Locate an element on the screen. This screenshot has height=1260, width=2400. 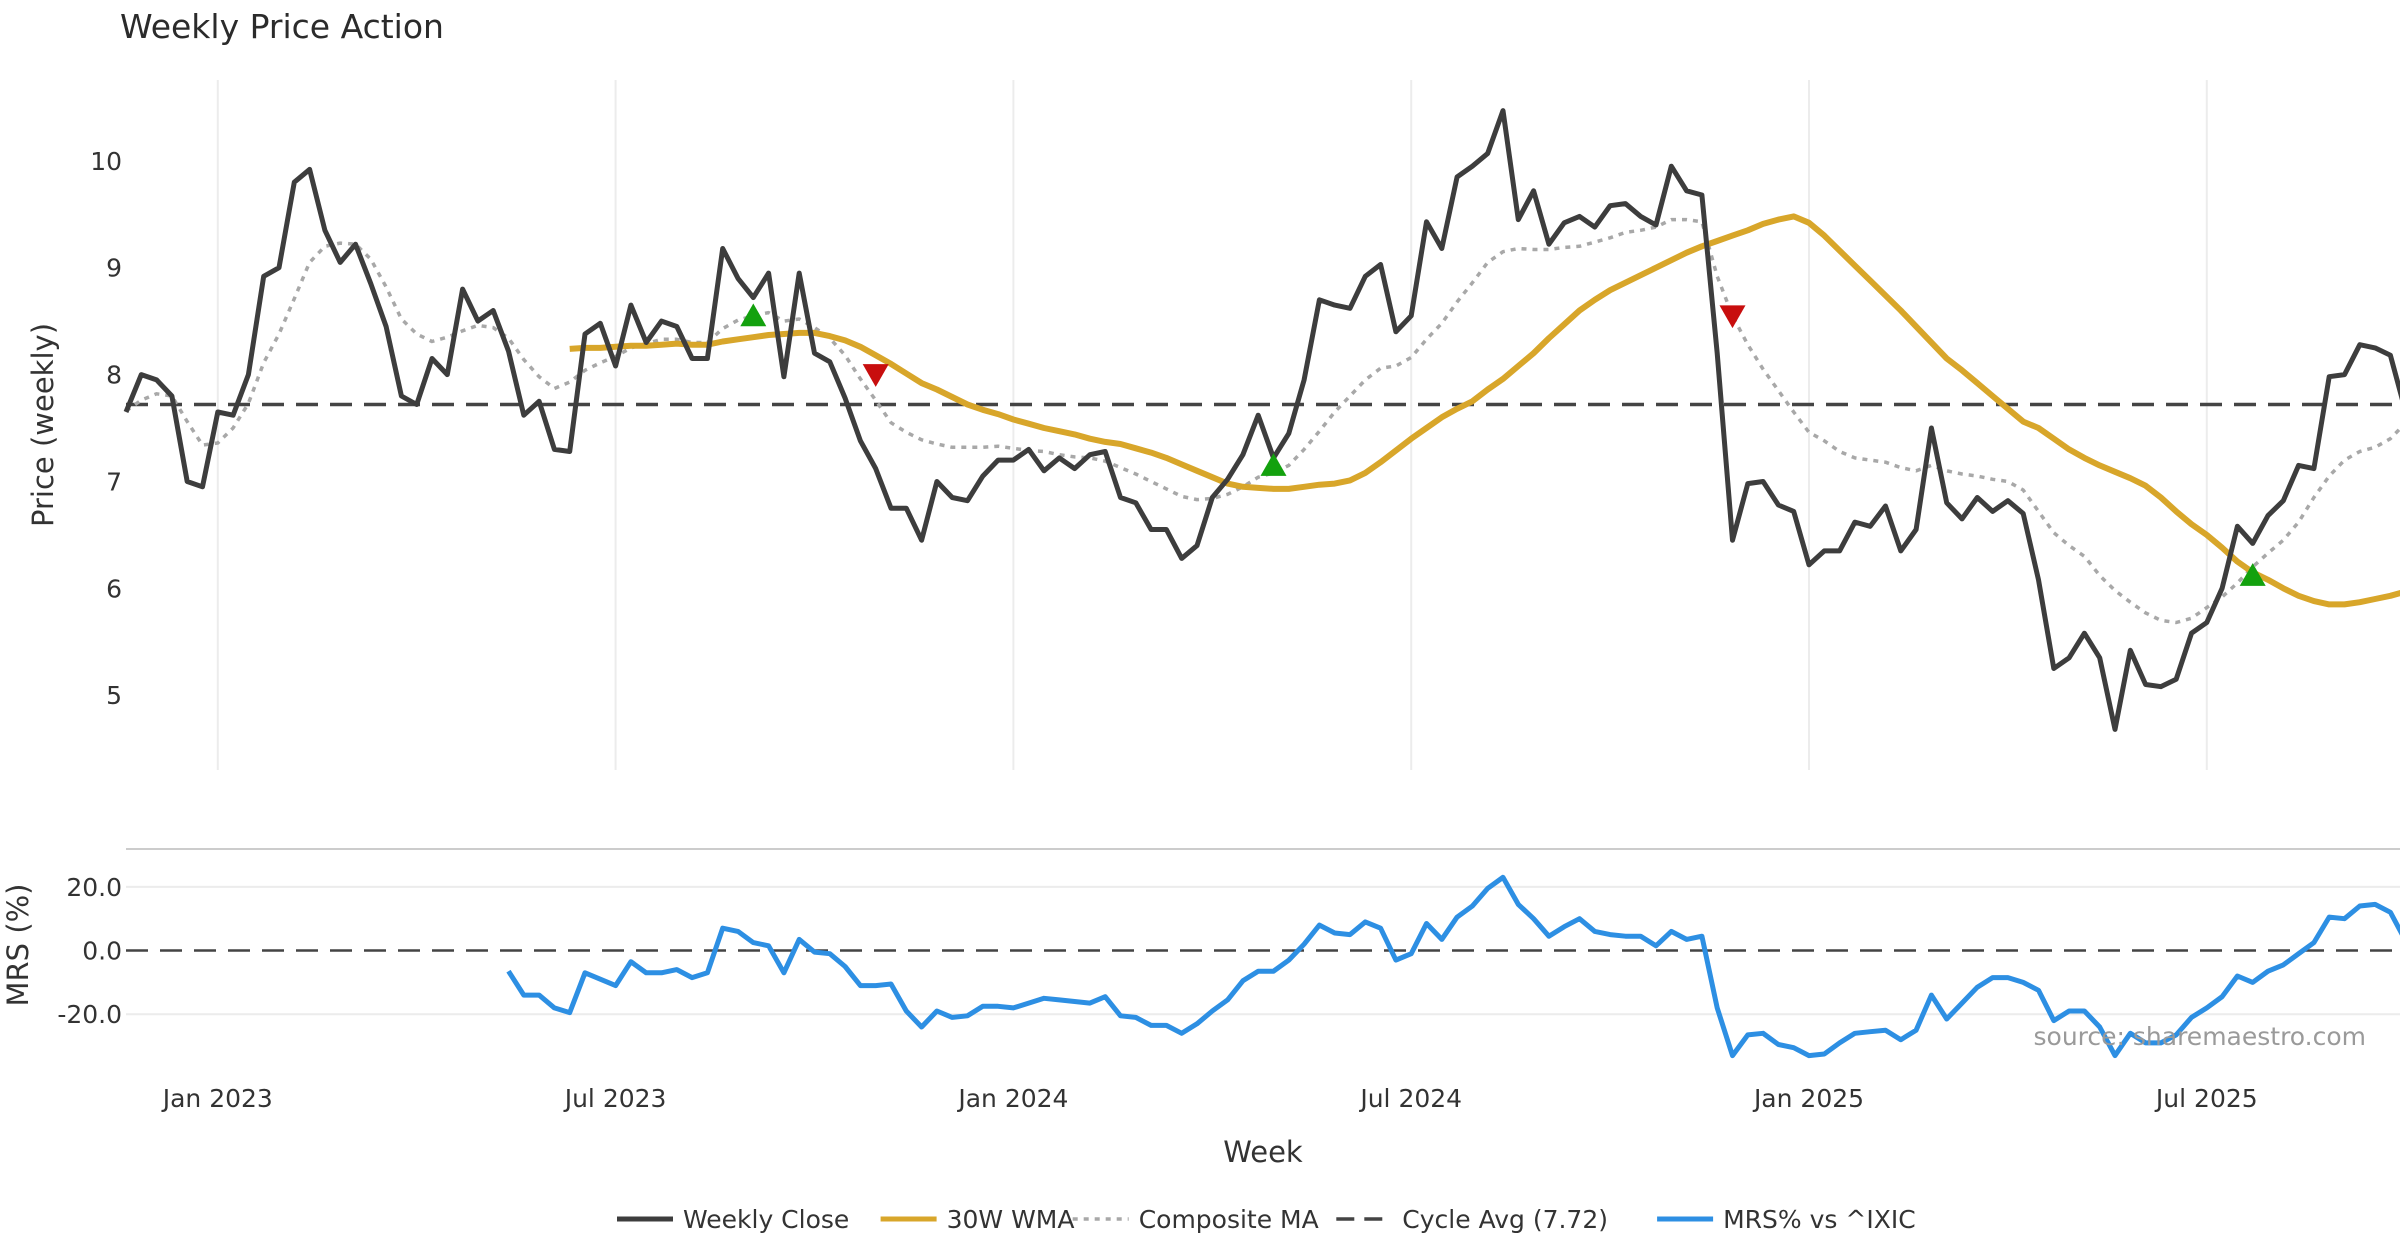
legend-item: 30W WMA is located at coordinates (977, 1219).